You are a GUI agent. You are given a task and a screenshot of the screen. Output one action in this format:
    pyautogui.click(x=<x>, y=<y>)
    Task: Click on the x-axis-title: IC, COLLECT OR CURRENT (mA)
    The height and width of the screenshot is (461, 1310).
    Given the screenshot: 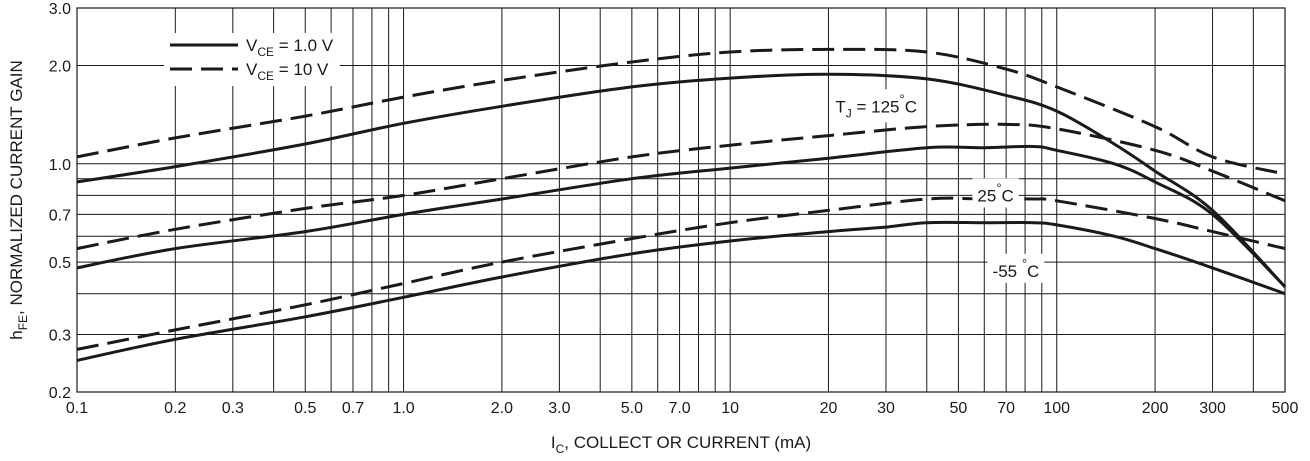 What is the action you would take?
    pyautogui.click(x=681, y=444)
    